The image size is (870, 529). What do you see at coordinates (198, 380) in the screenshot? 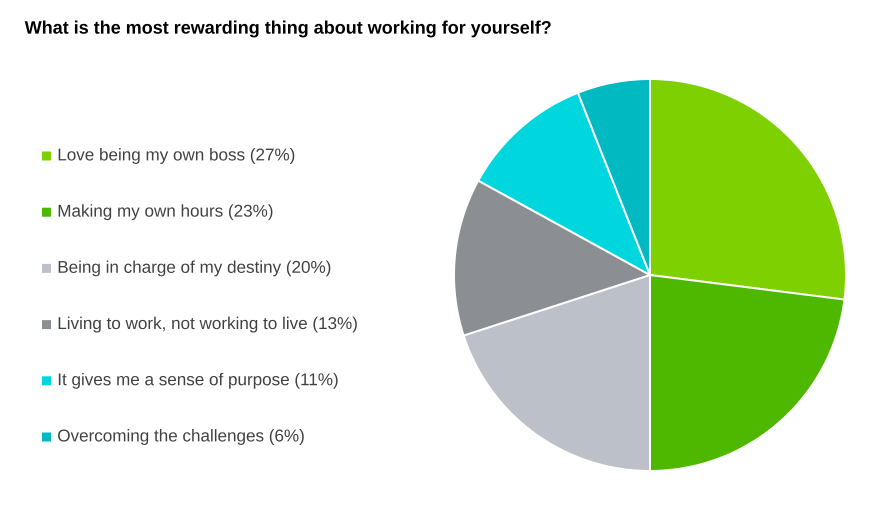
I see `legend-label: It gives me a sense of purpose (11%)` at bounding box center [198, 380].